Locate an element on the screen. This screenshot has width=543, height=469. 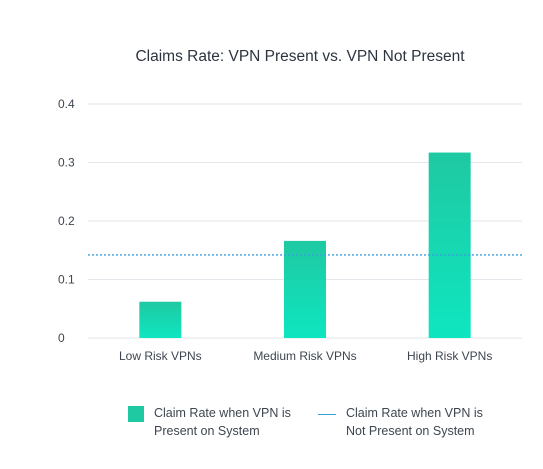
x-tick-label: Low Risk VPNs is located at coordinates (160, 356).